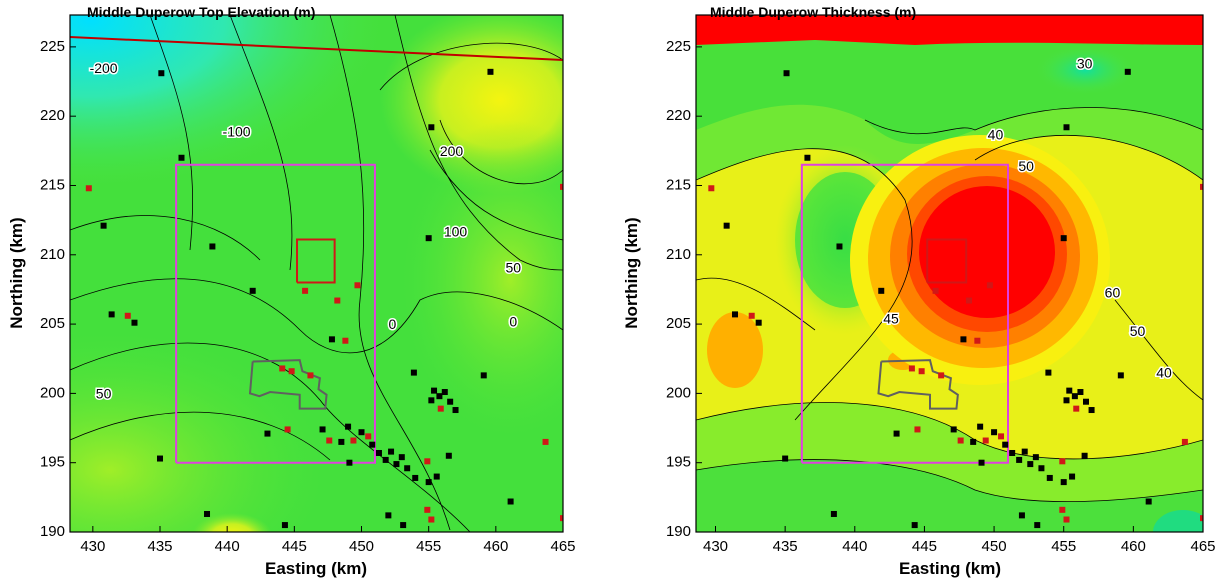 The height and width of the screenshot is (585, 1231). I want to click on contour-label: 60, so click(1113, 292).